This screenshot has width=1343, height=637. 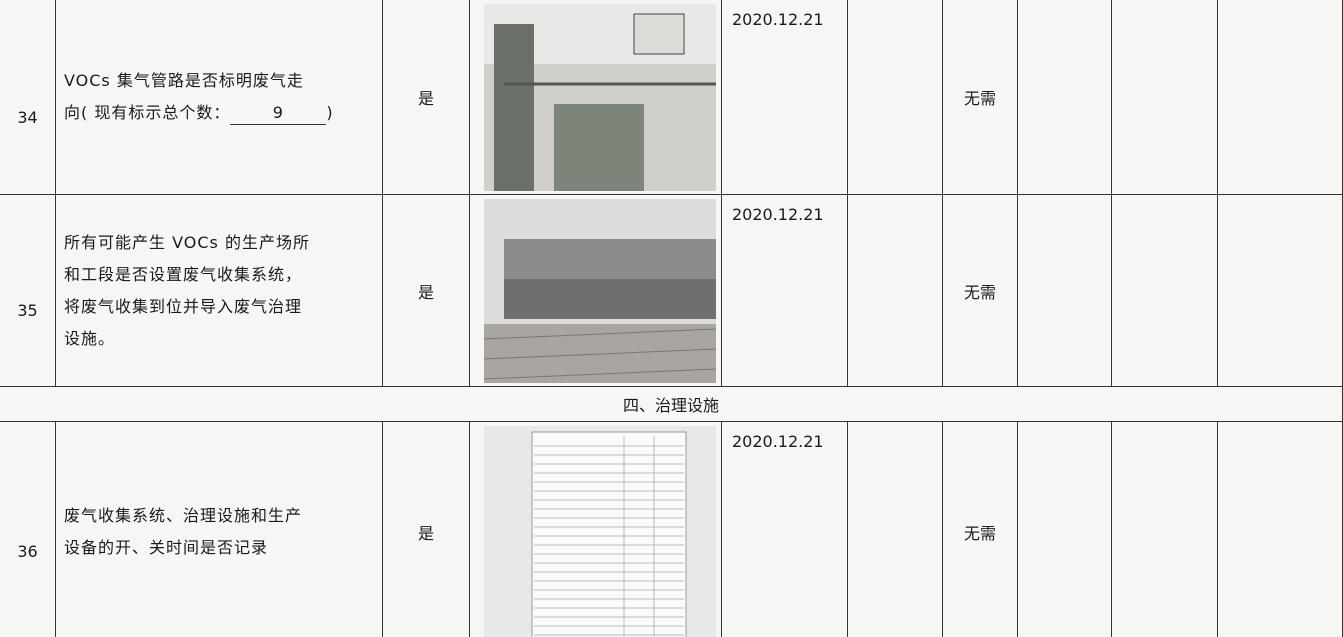 I want to click on description-line: 和工段是否设置废气收集系统，, so click(x=219, y=275).